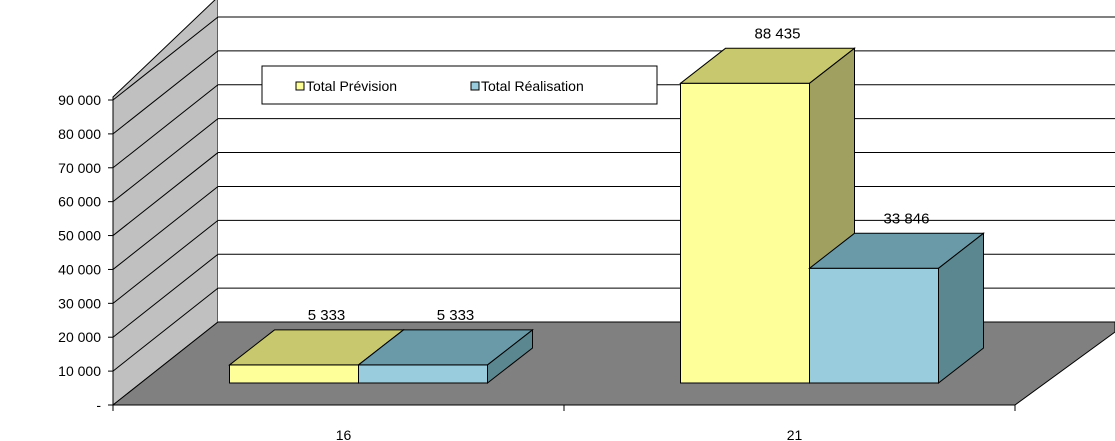  I want to click on y-tick-label: 70 000, so click(79, 168).